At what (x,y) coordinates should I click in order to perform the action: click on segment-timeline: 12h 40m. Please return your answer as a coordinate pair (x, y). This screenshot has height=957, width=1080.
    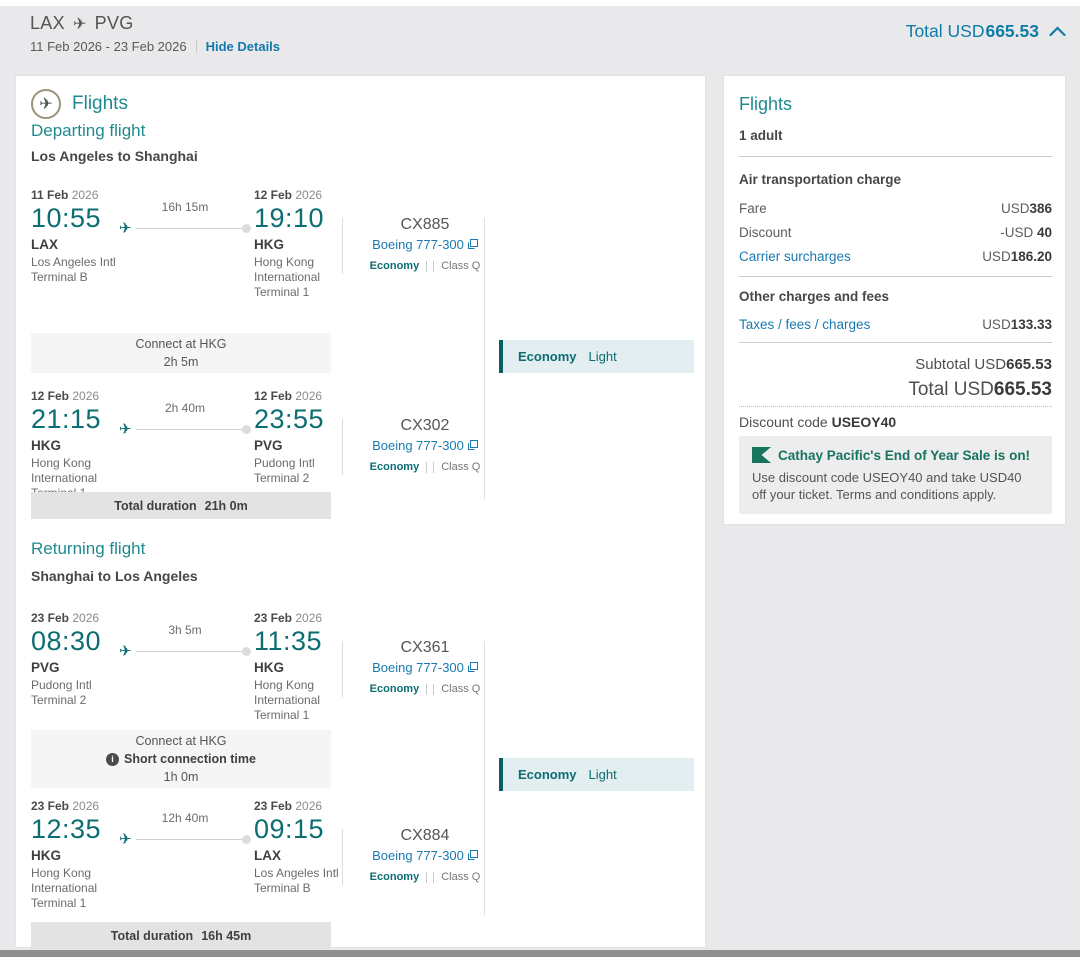
    Looking at the image, I should click on (185, 830).